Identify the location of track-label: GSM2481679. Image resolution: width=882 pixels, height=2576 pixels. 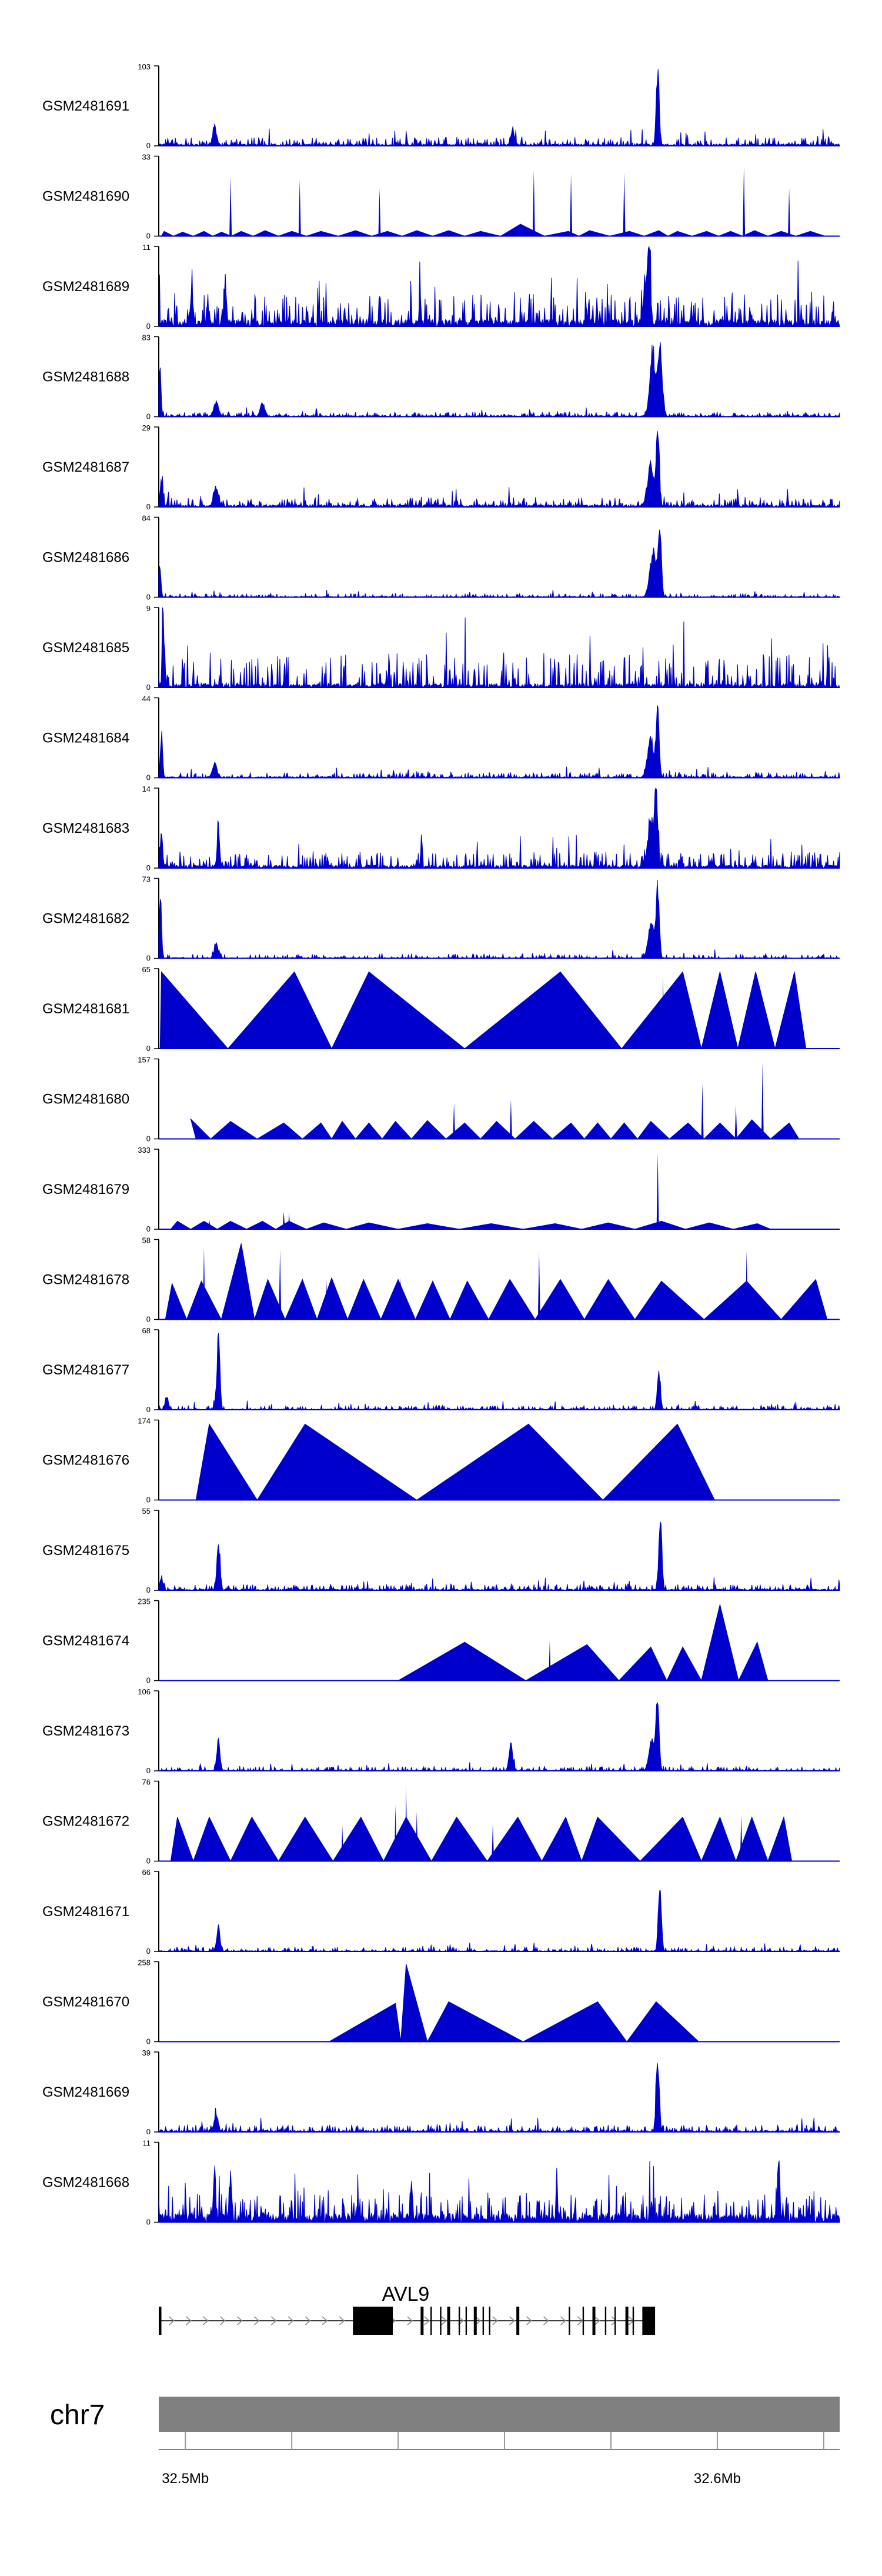
(85, 1189).